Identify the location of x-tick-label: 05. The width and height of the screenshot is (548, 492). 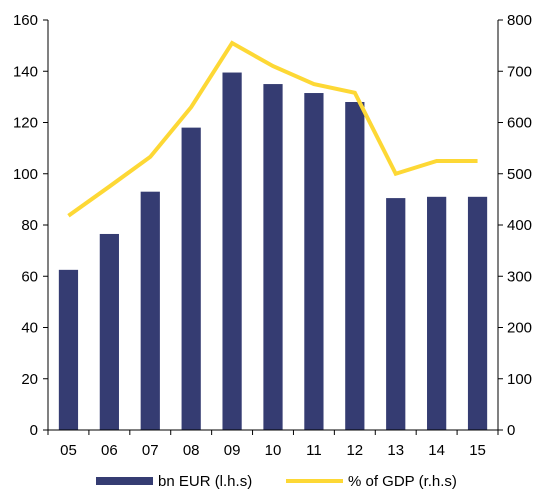
(68, 450).